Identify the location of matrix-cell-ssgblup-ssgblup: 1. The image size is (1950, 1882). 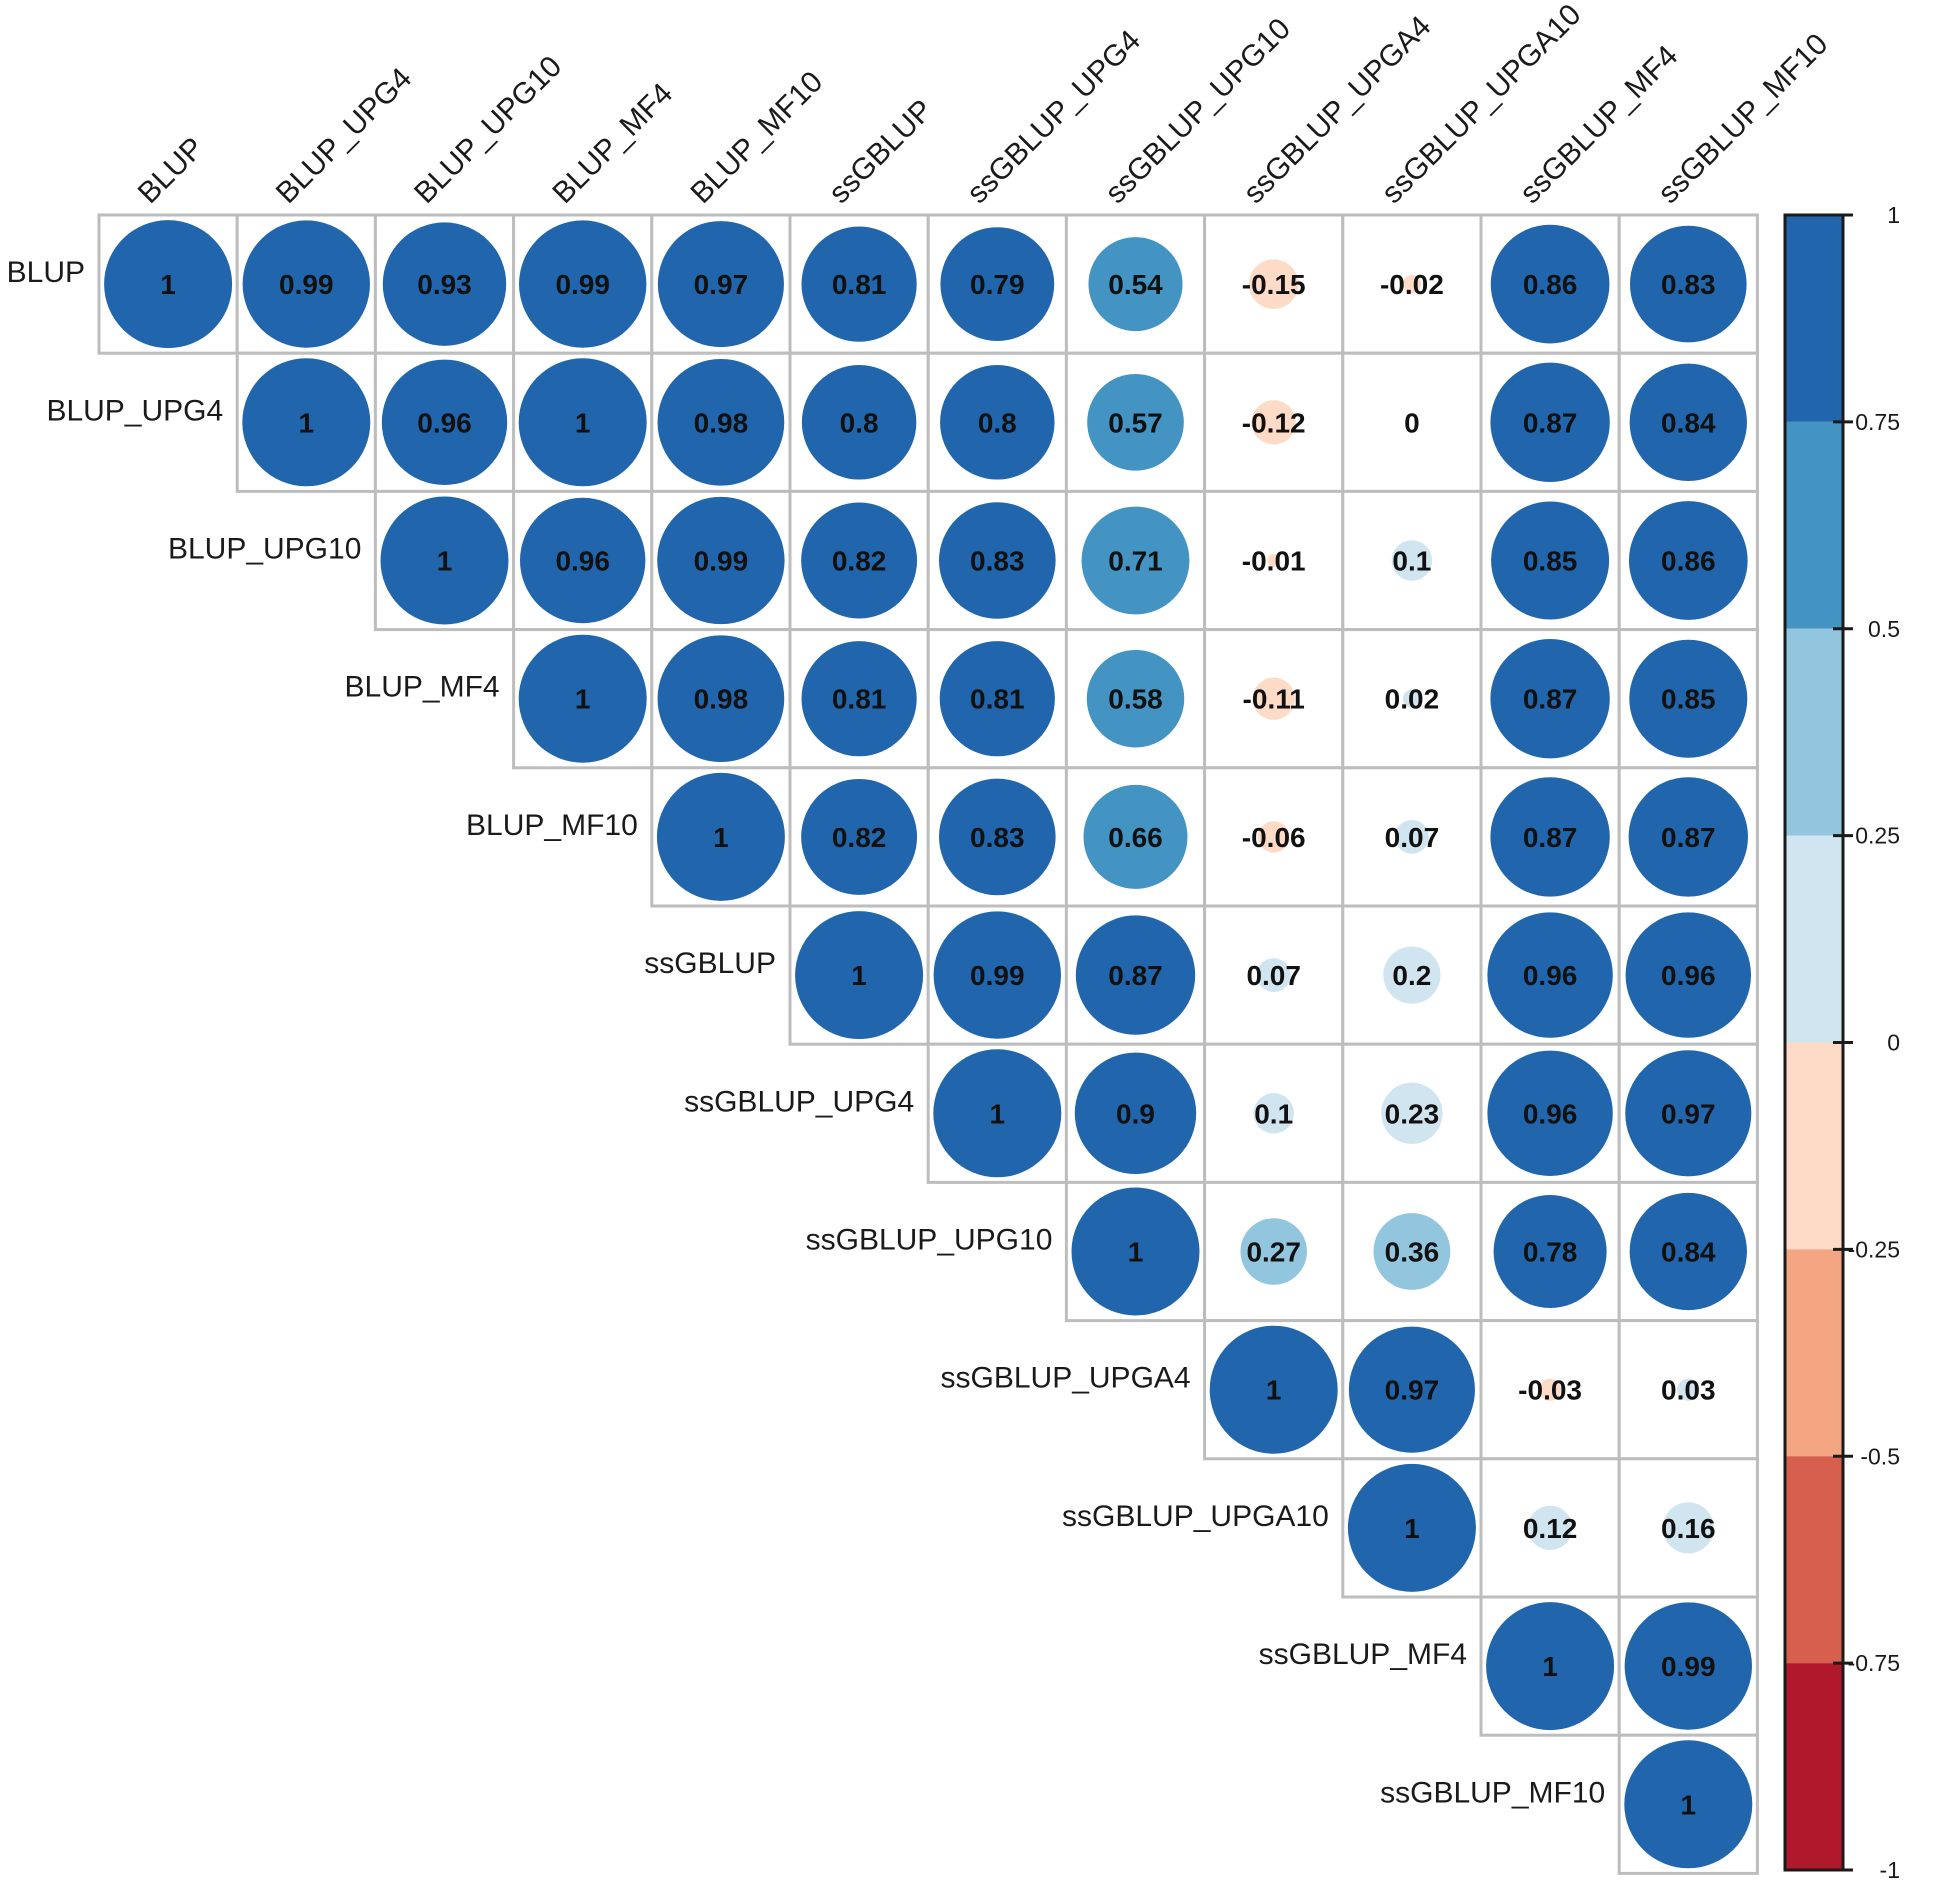
(859, 975).